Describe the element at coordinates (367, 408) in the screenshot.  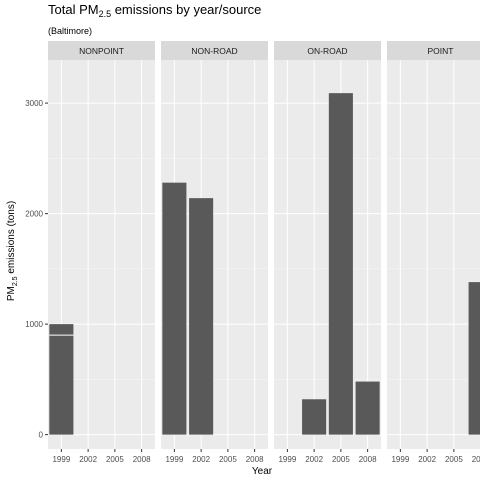
I see `bar-on-road-2008` at that location.